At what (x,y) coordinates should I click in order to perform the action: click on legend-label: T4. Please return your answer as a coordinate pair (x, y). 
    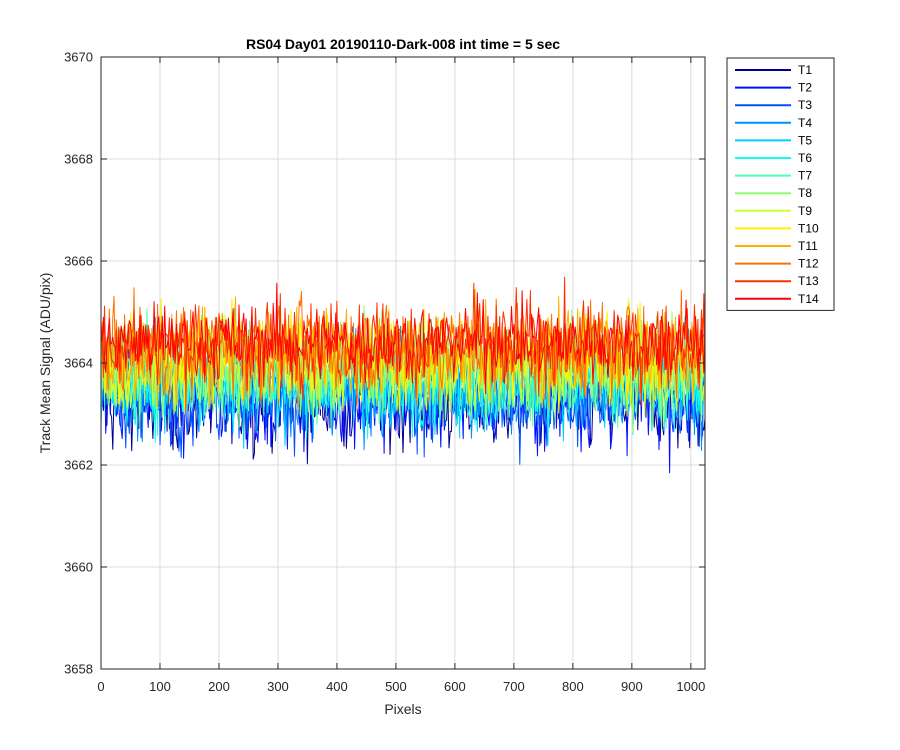
    Looking at the image, I should click on (805, 123).